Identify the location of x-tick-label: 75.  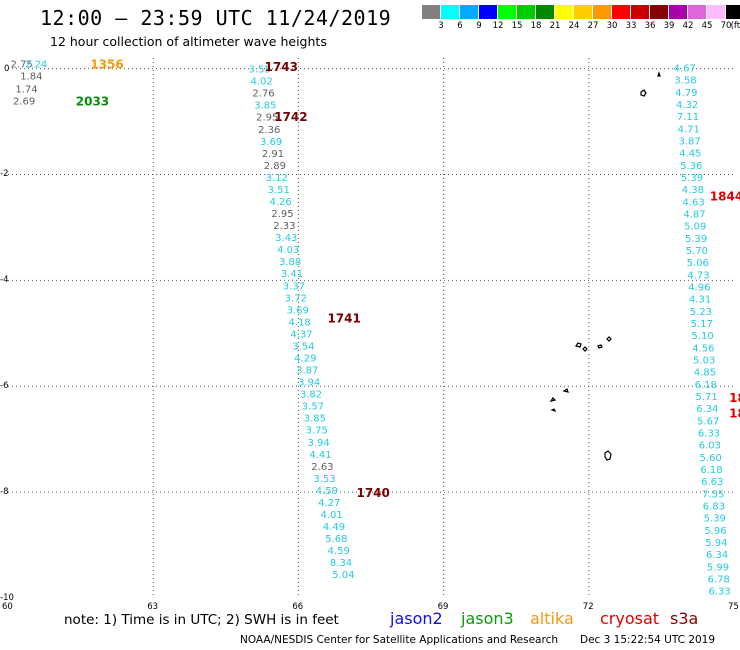
(733, 607).